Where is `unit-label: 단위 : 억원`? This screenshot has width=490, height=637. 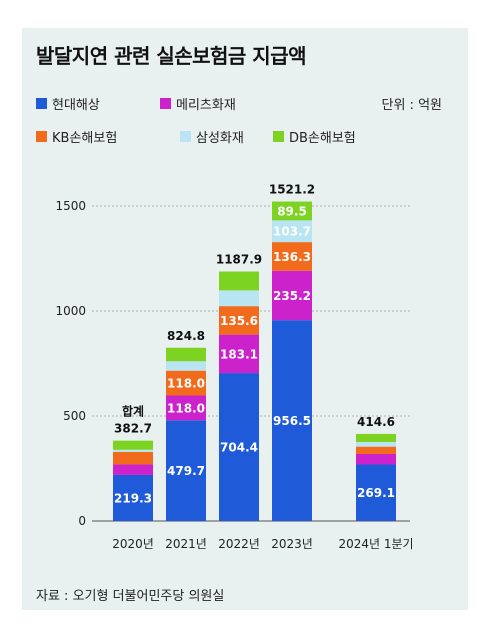
unit-label: 단위 : 억원 is located at coordinates (412, 105).